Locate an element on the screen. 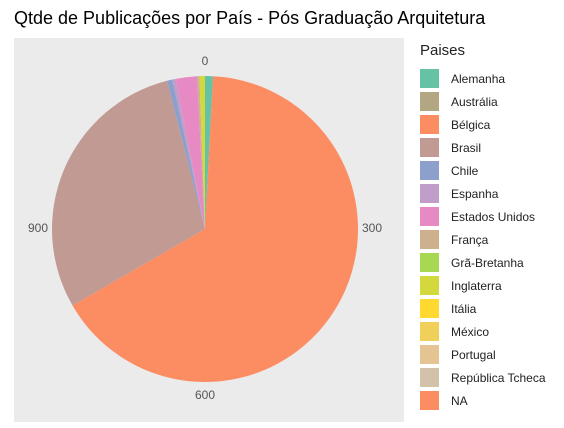 Image resolution: width=564 pixels, height=428 pixels. legend-item: Inglaterra is located at coordinates (483, 285).